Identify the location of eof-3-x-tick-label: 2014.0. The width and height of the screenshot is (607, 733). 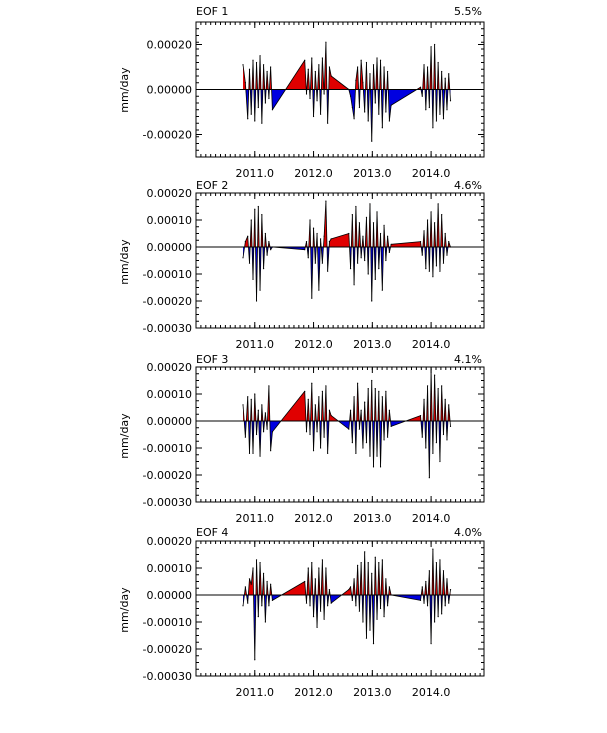
(431, 518).